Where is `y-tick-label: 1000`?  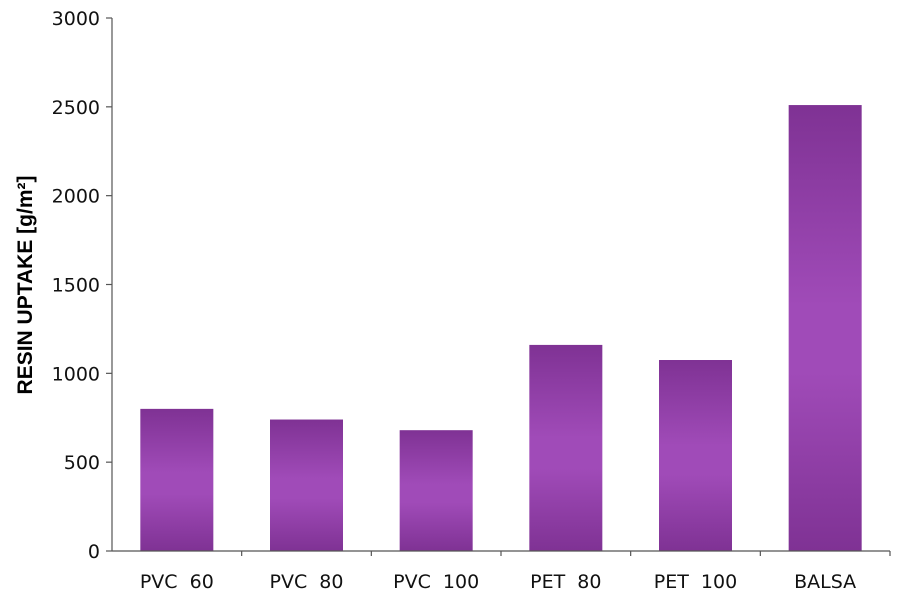
y-tick-label: 1000 is located at coordinates (76, 374).